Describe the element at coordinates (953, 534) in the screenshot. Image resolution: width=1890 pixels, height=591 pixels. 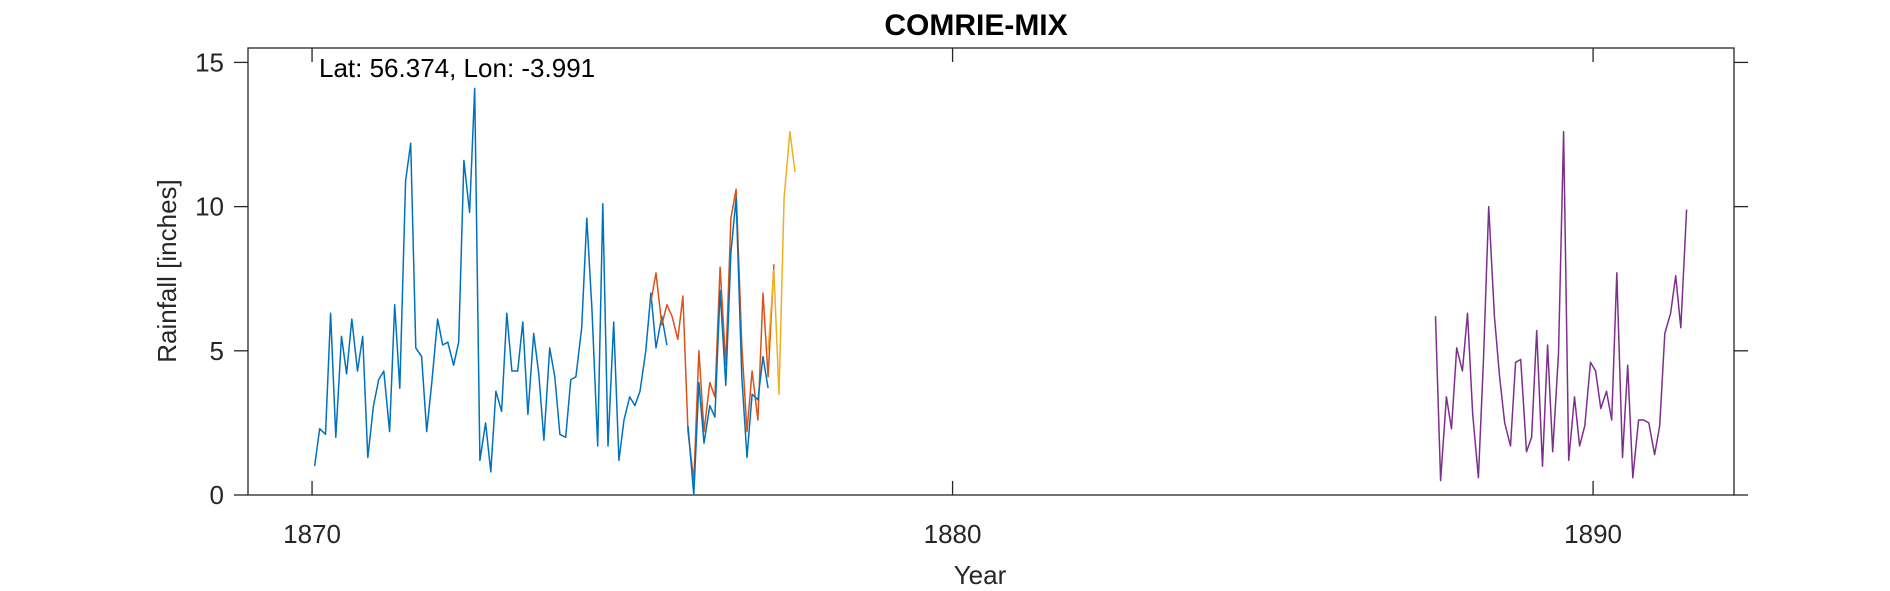
I see `x-tick-label: 1880` at that location.